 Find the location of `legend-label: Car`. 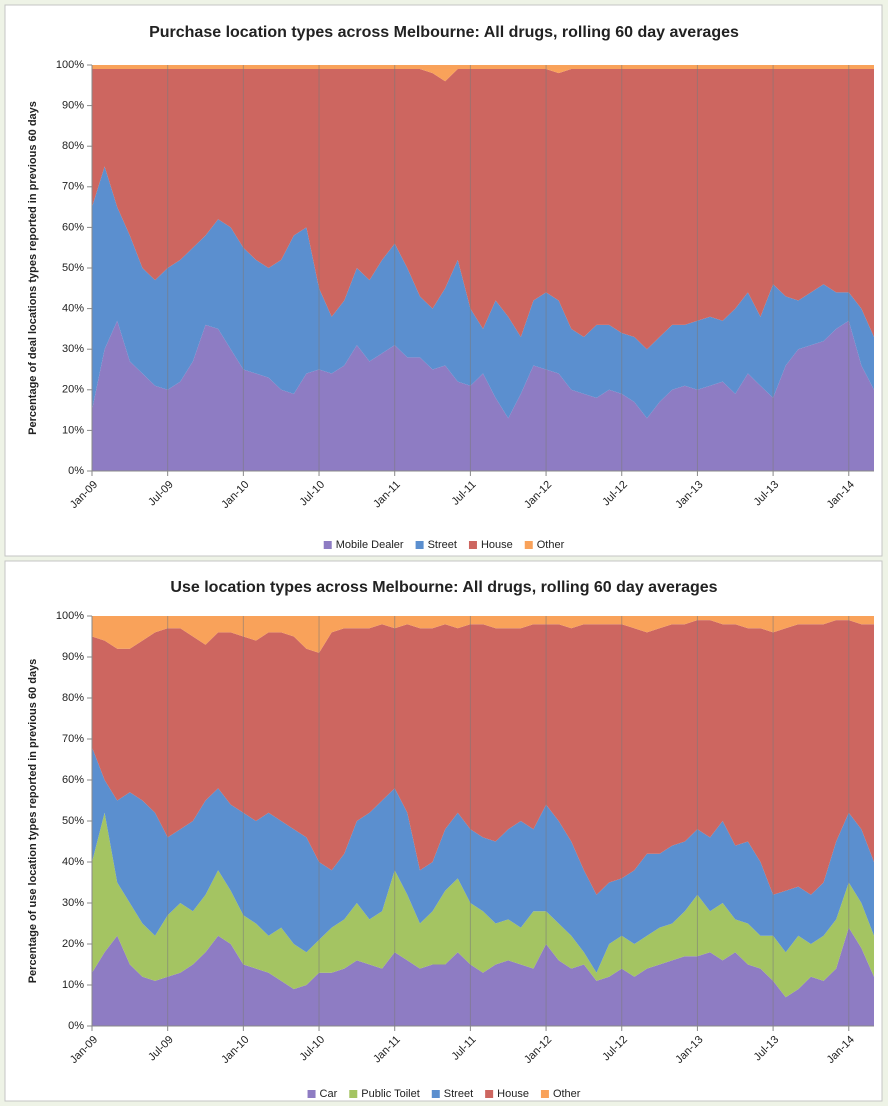

legend-label: Car is located at coordinates (329, 1094).